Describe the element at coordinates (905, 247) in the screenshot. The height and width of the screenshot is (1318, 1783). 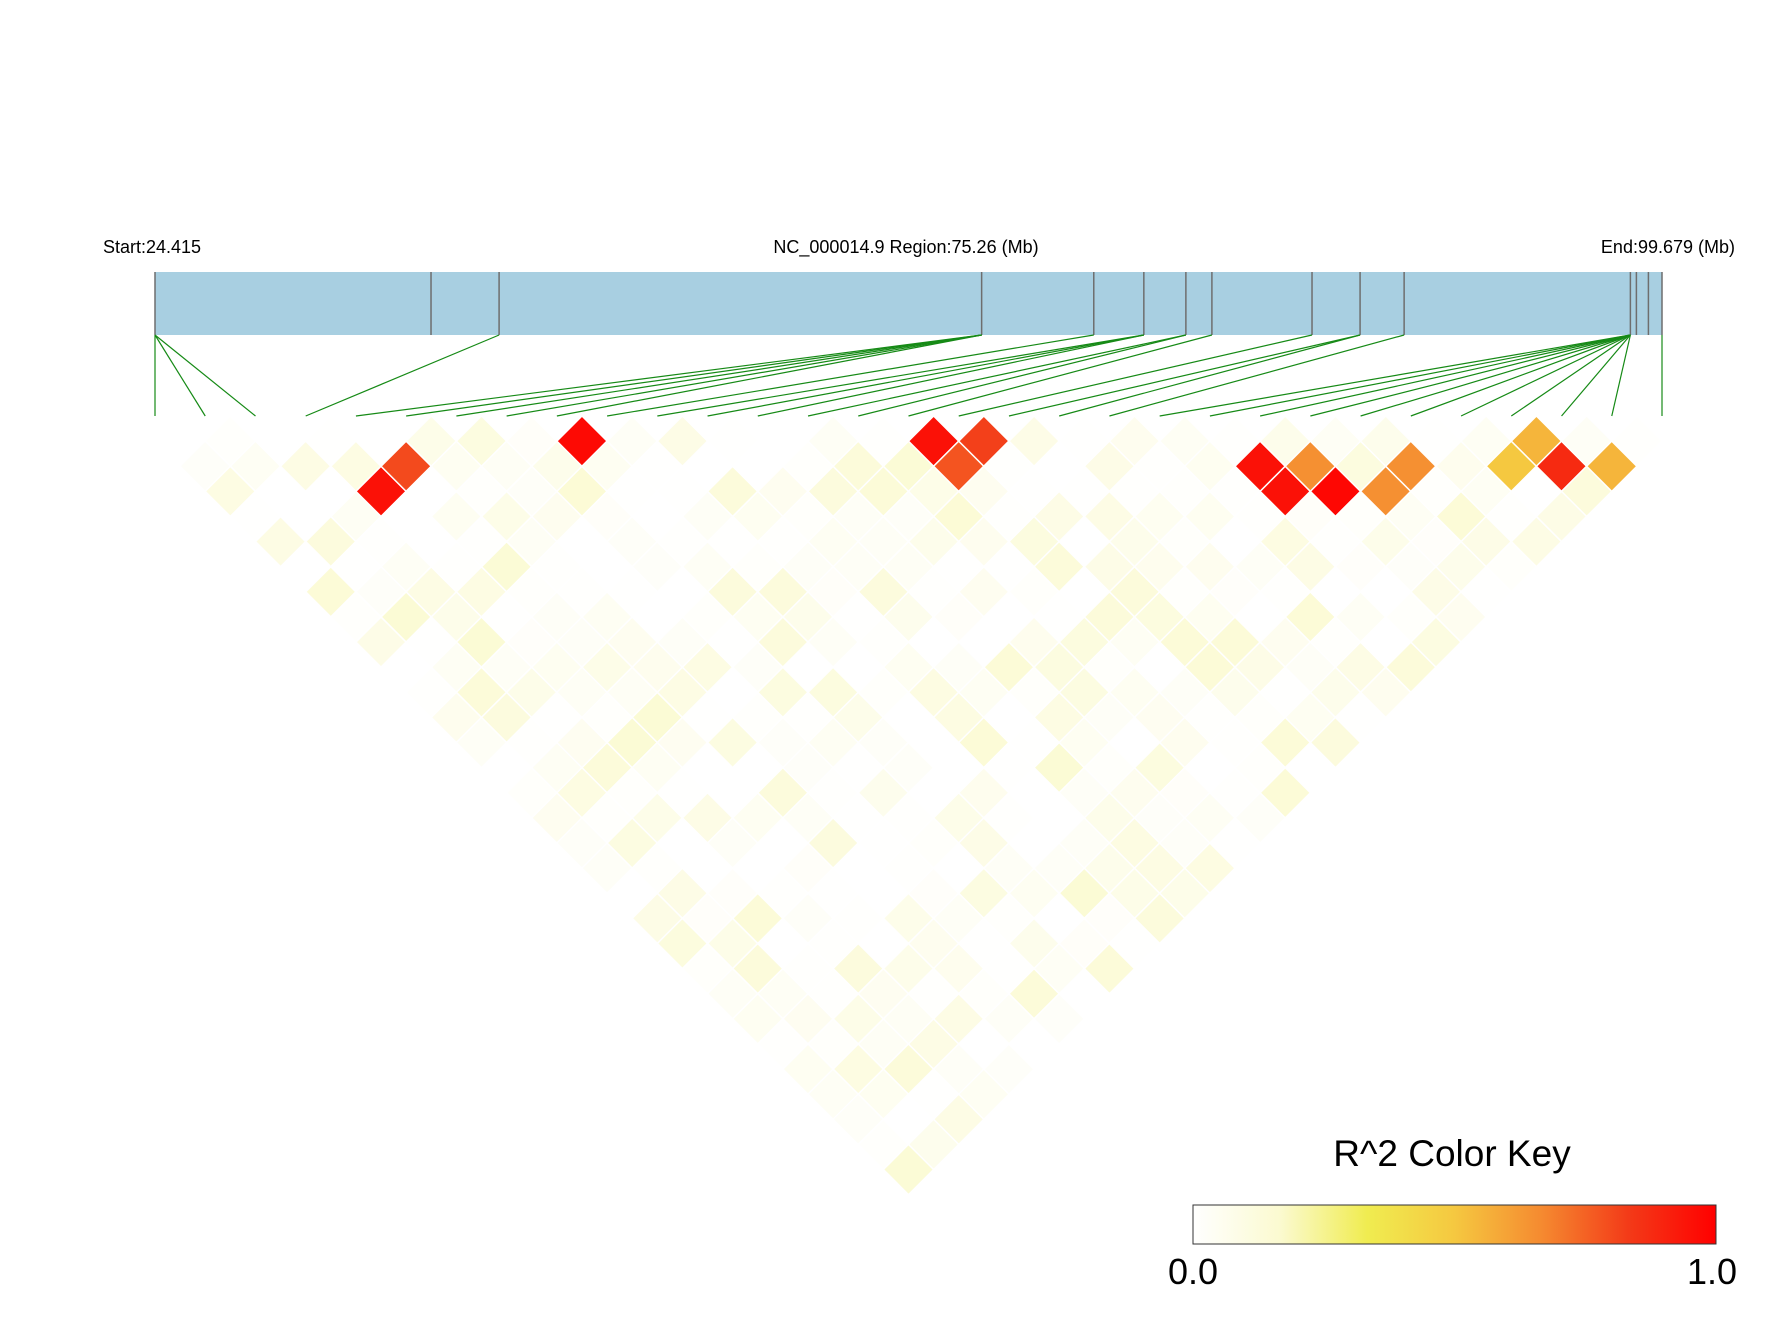
I see `region-label: NC_000014.9 Region:75.26 (Mb)` at that location.